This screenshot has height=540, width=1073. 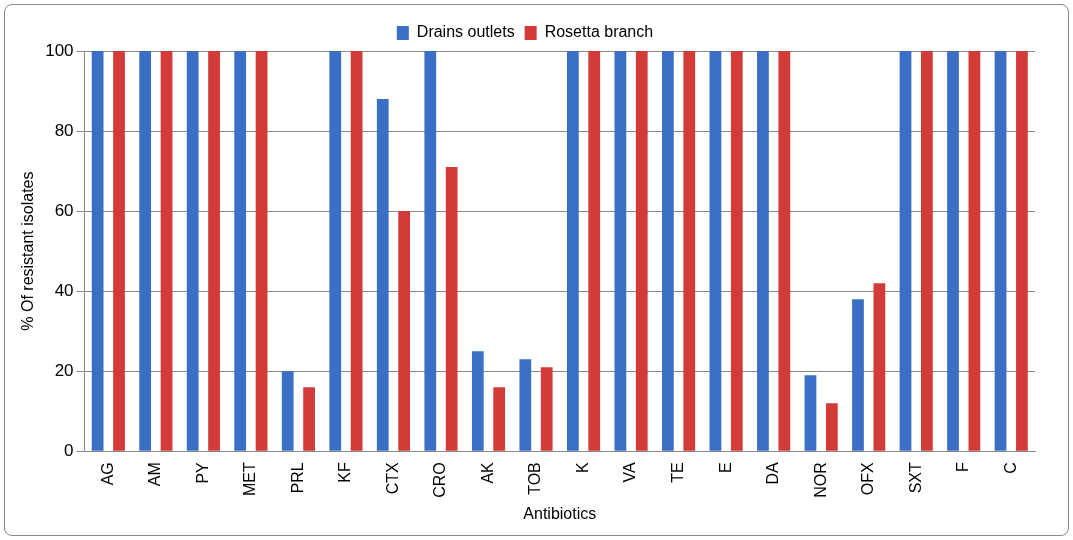 I want to click on x-tick-label: AM, so click(x=155, y=474).